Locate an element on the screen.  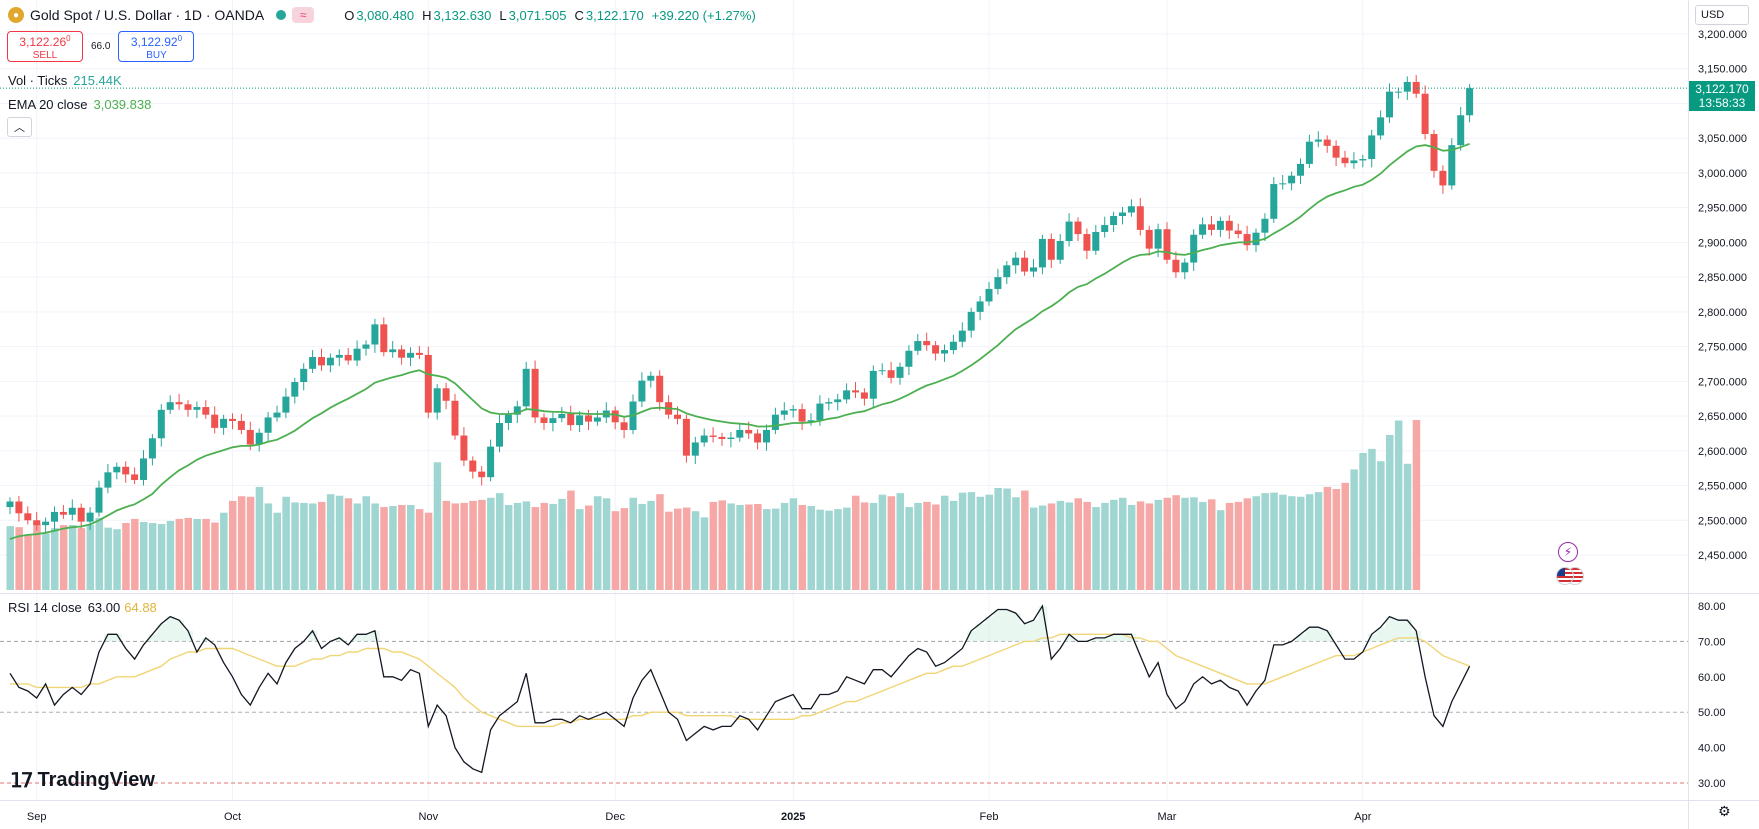
volume-legend: Vol · Ticks 215.44K is located at coordinates (65, 80).